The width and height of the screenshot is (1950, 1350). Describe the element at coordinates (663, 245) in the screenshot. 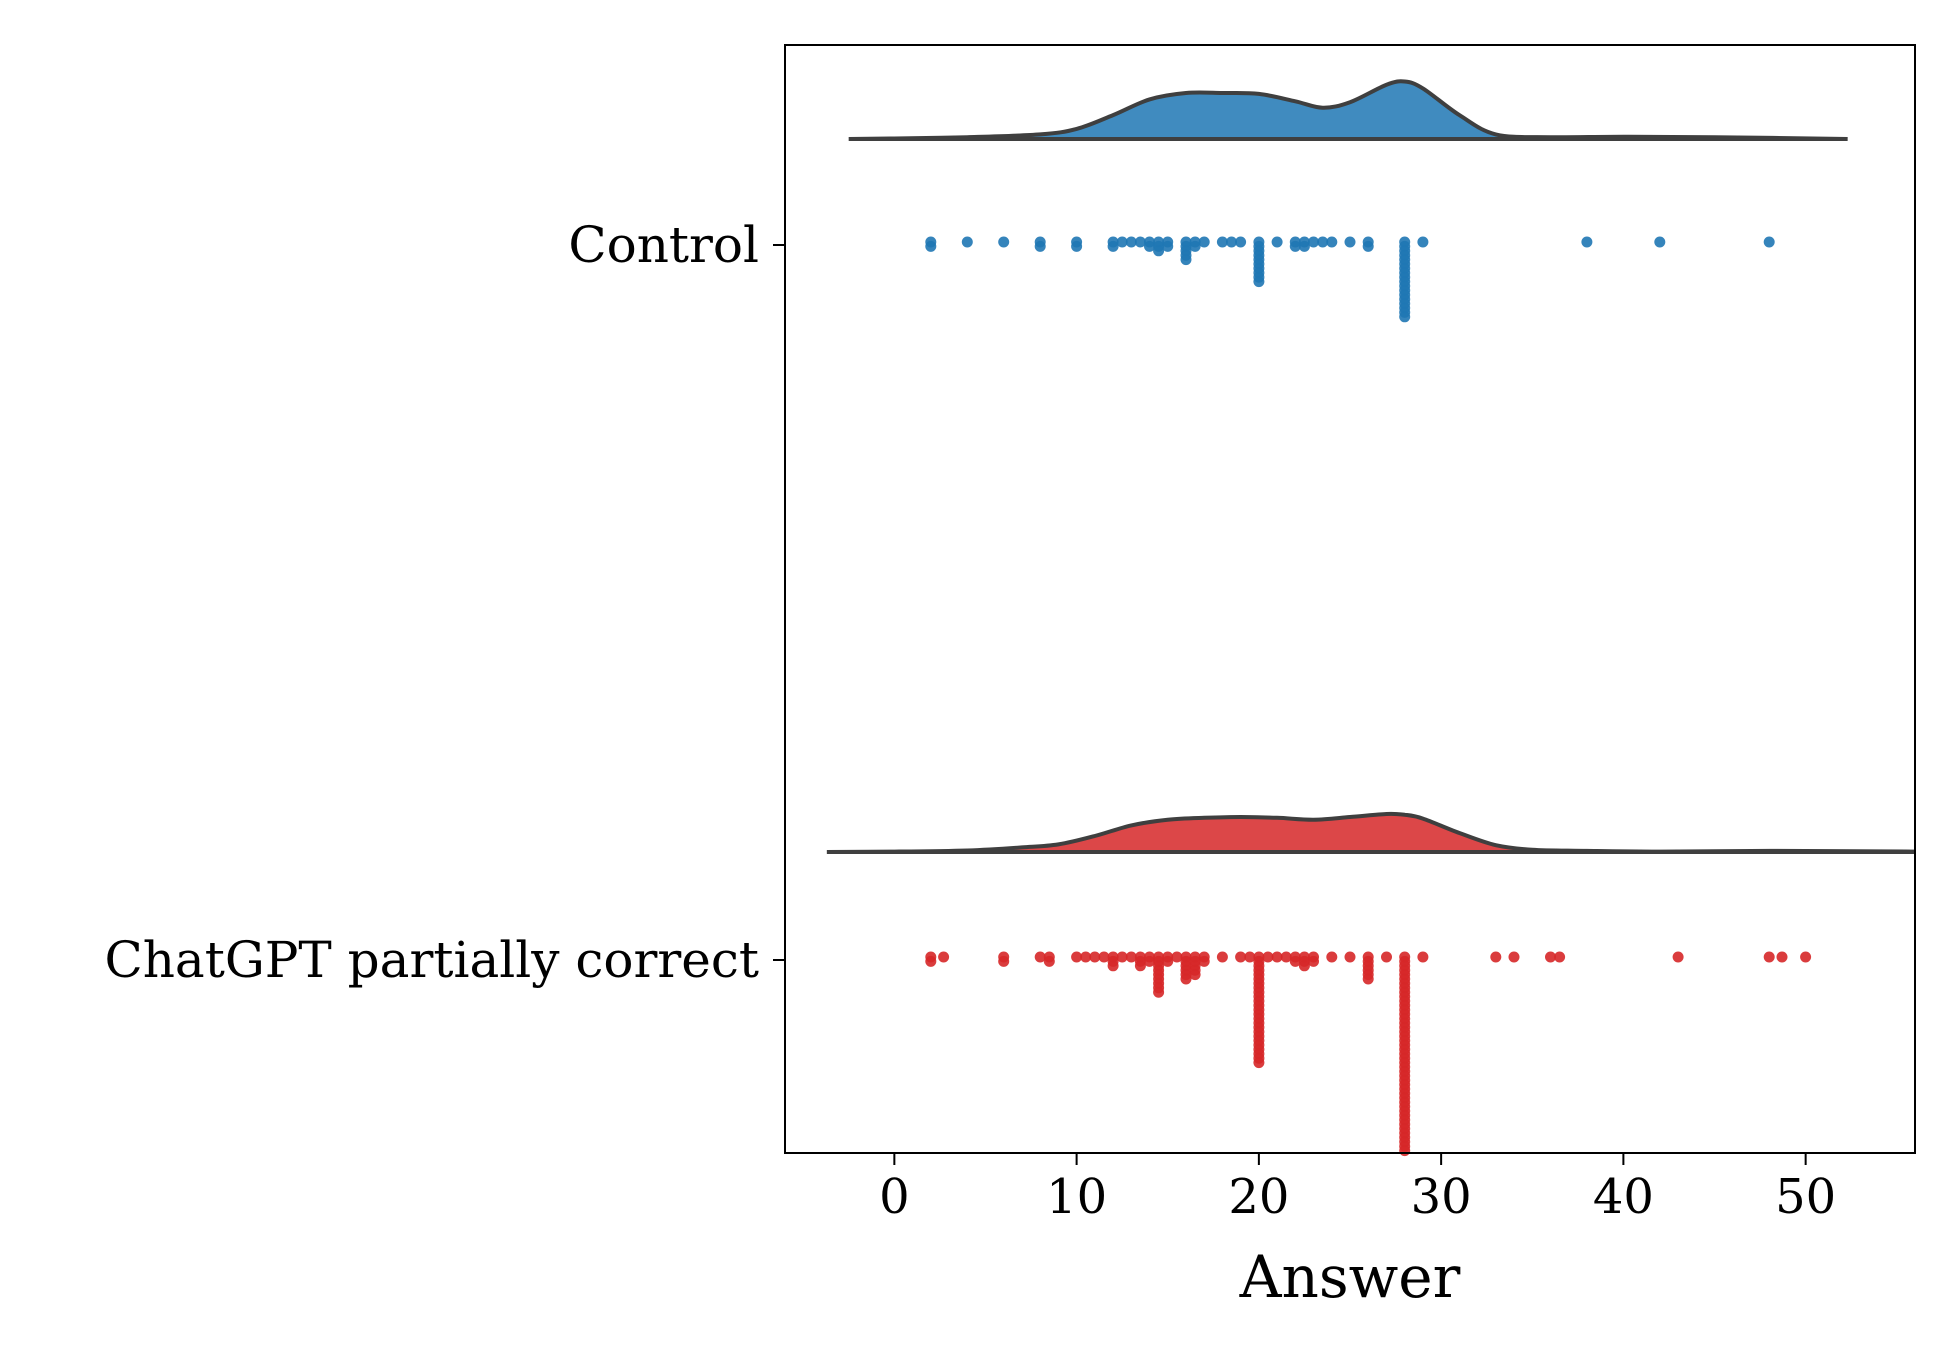

I see `y-tick-label: Control` at that location.